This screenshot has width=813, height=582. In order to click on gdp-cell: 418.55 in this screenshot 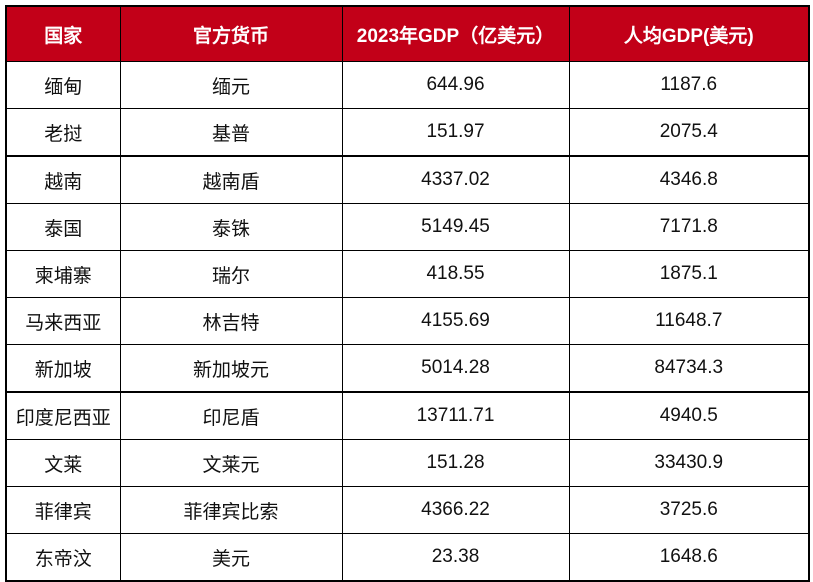, I will do `click(455, 274)`.